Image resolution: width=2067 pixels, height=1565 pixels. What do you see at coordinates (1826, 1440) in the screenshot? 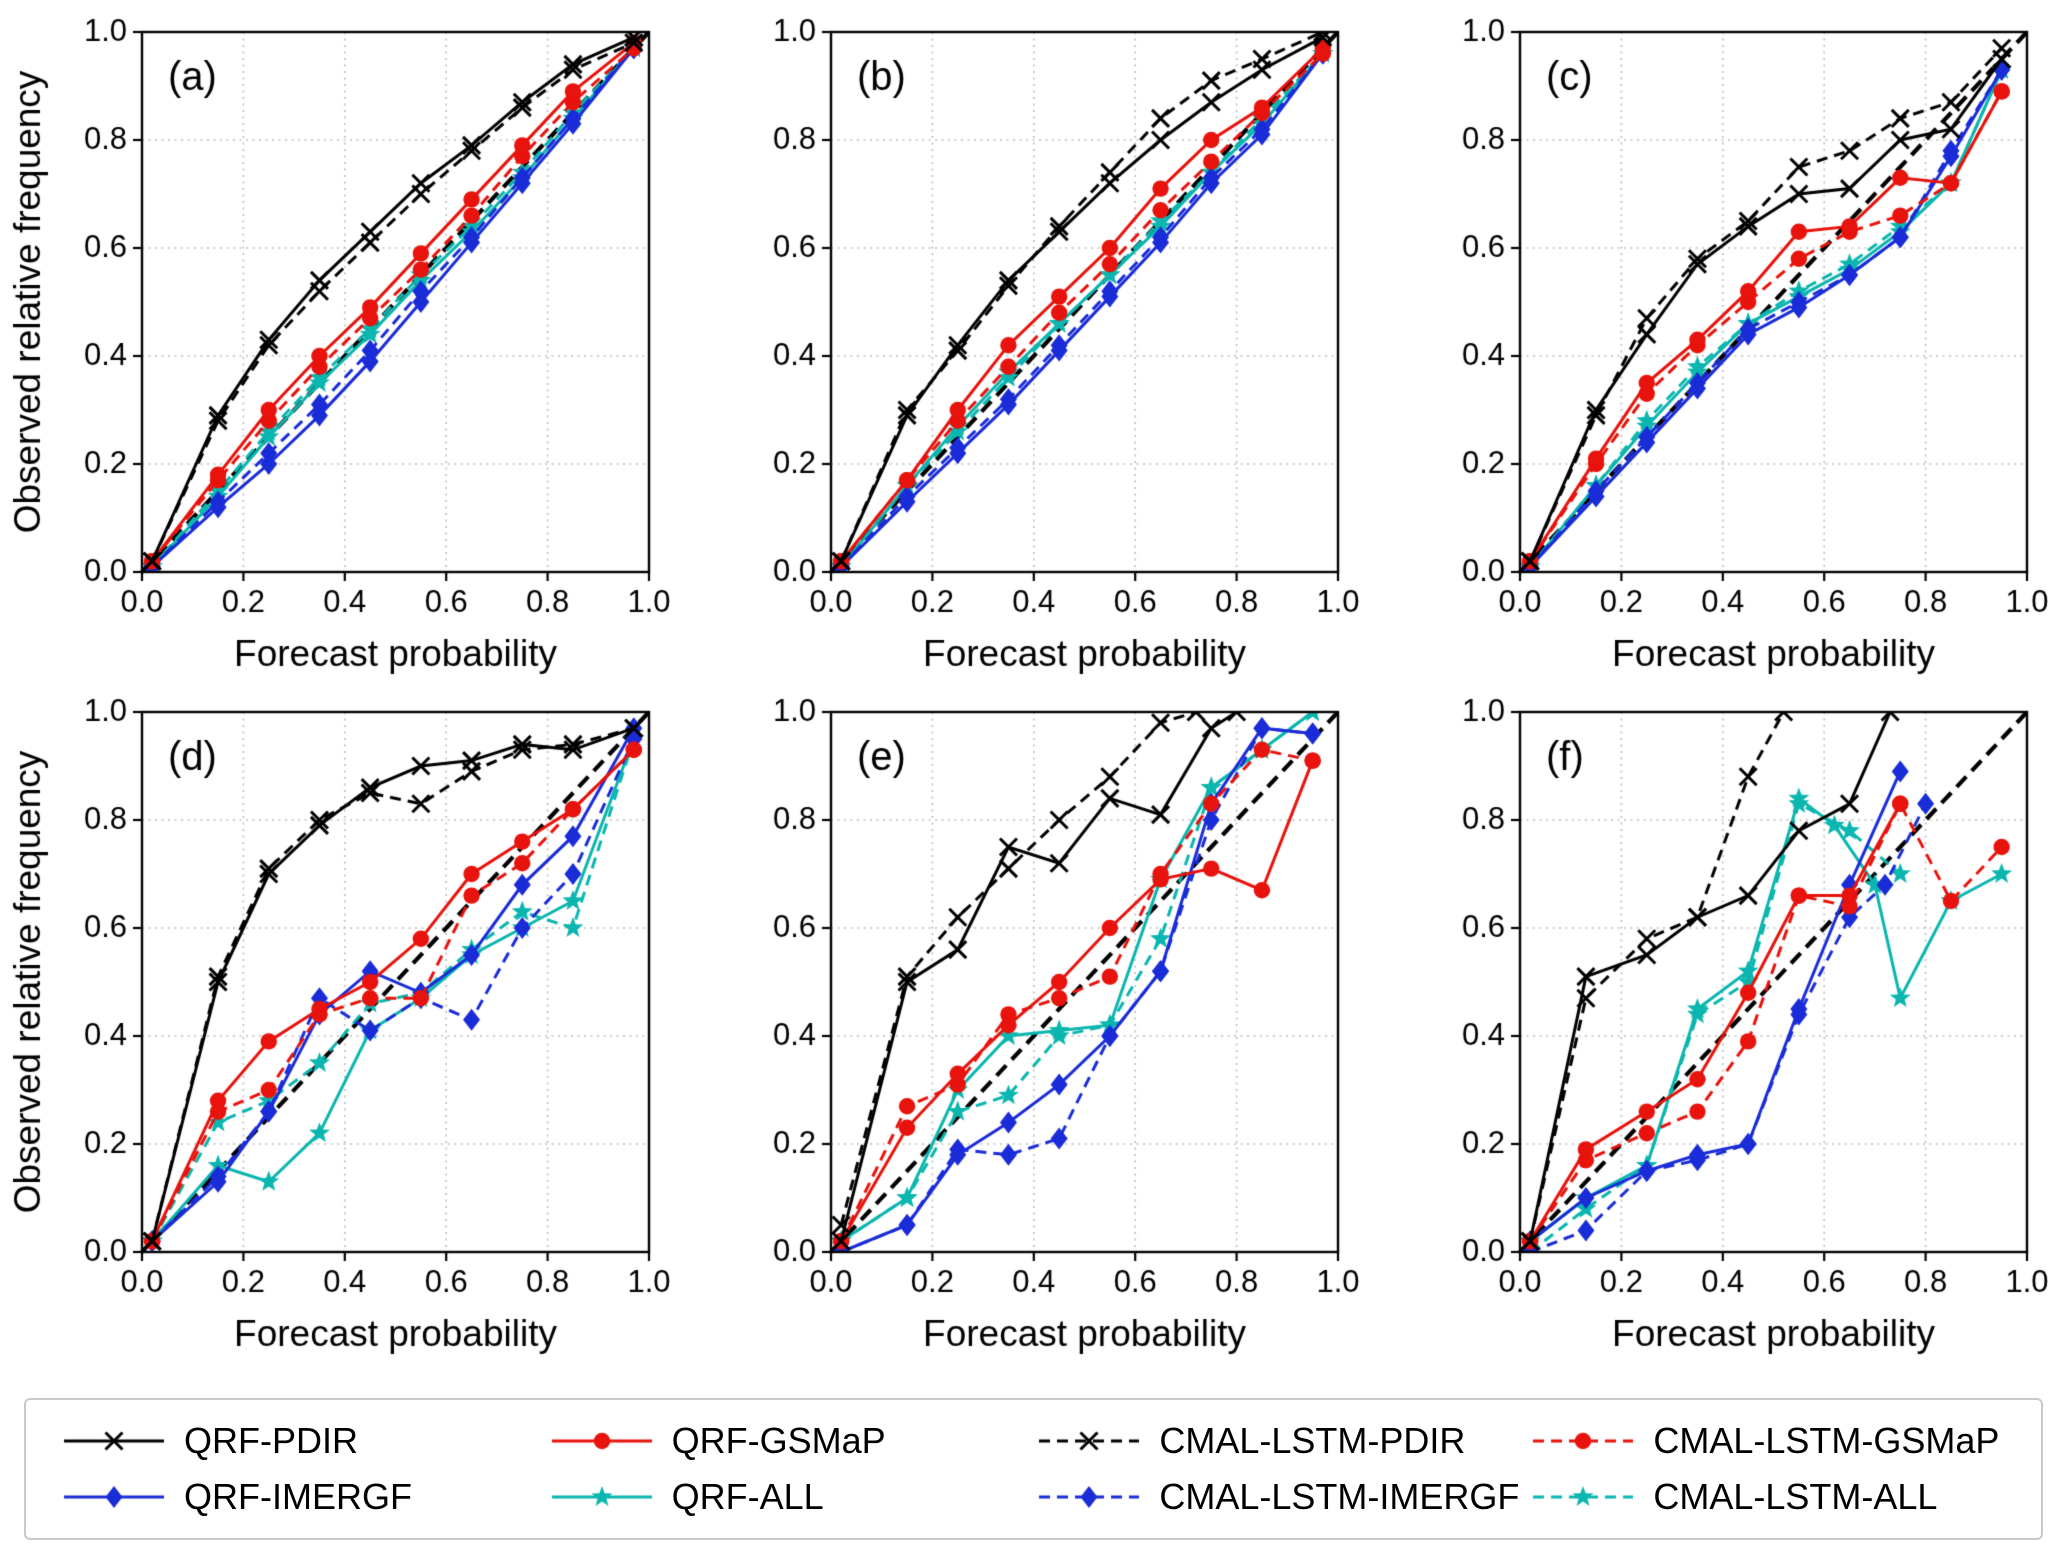
I see `legend-label: CMAL-LSTM-GSMaP` at bounding box center [1826, 1440].